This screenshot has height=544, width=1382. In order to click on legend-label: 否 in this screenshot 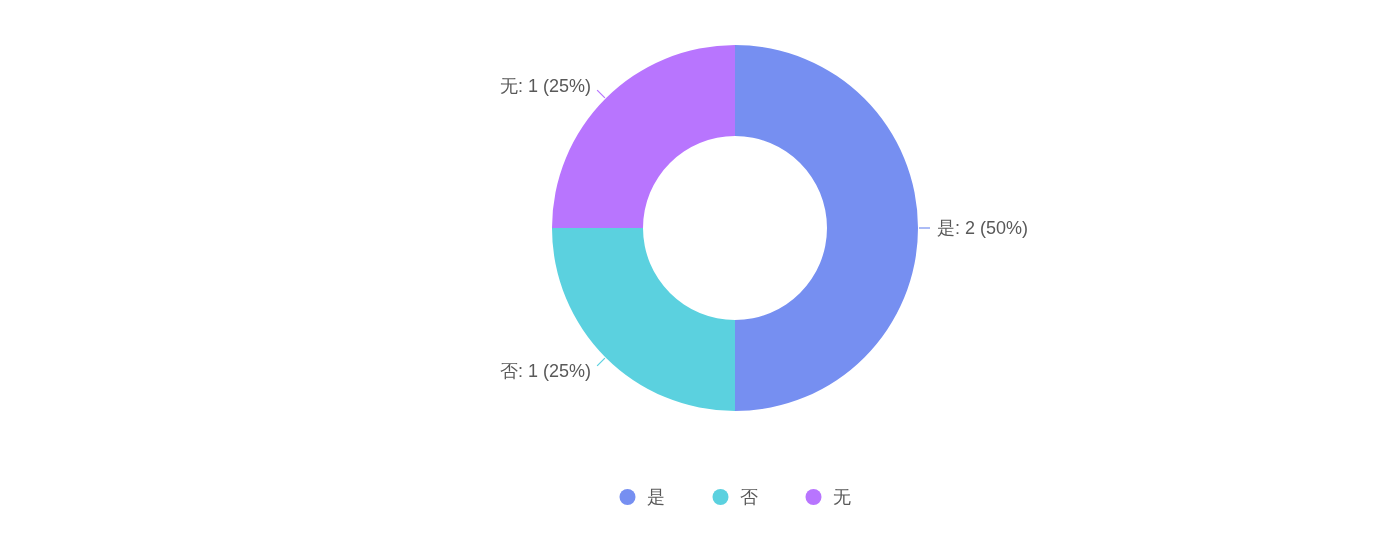, I will do `click(748, 497)`.